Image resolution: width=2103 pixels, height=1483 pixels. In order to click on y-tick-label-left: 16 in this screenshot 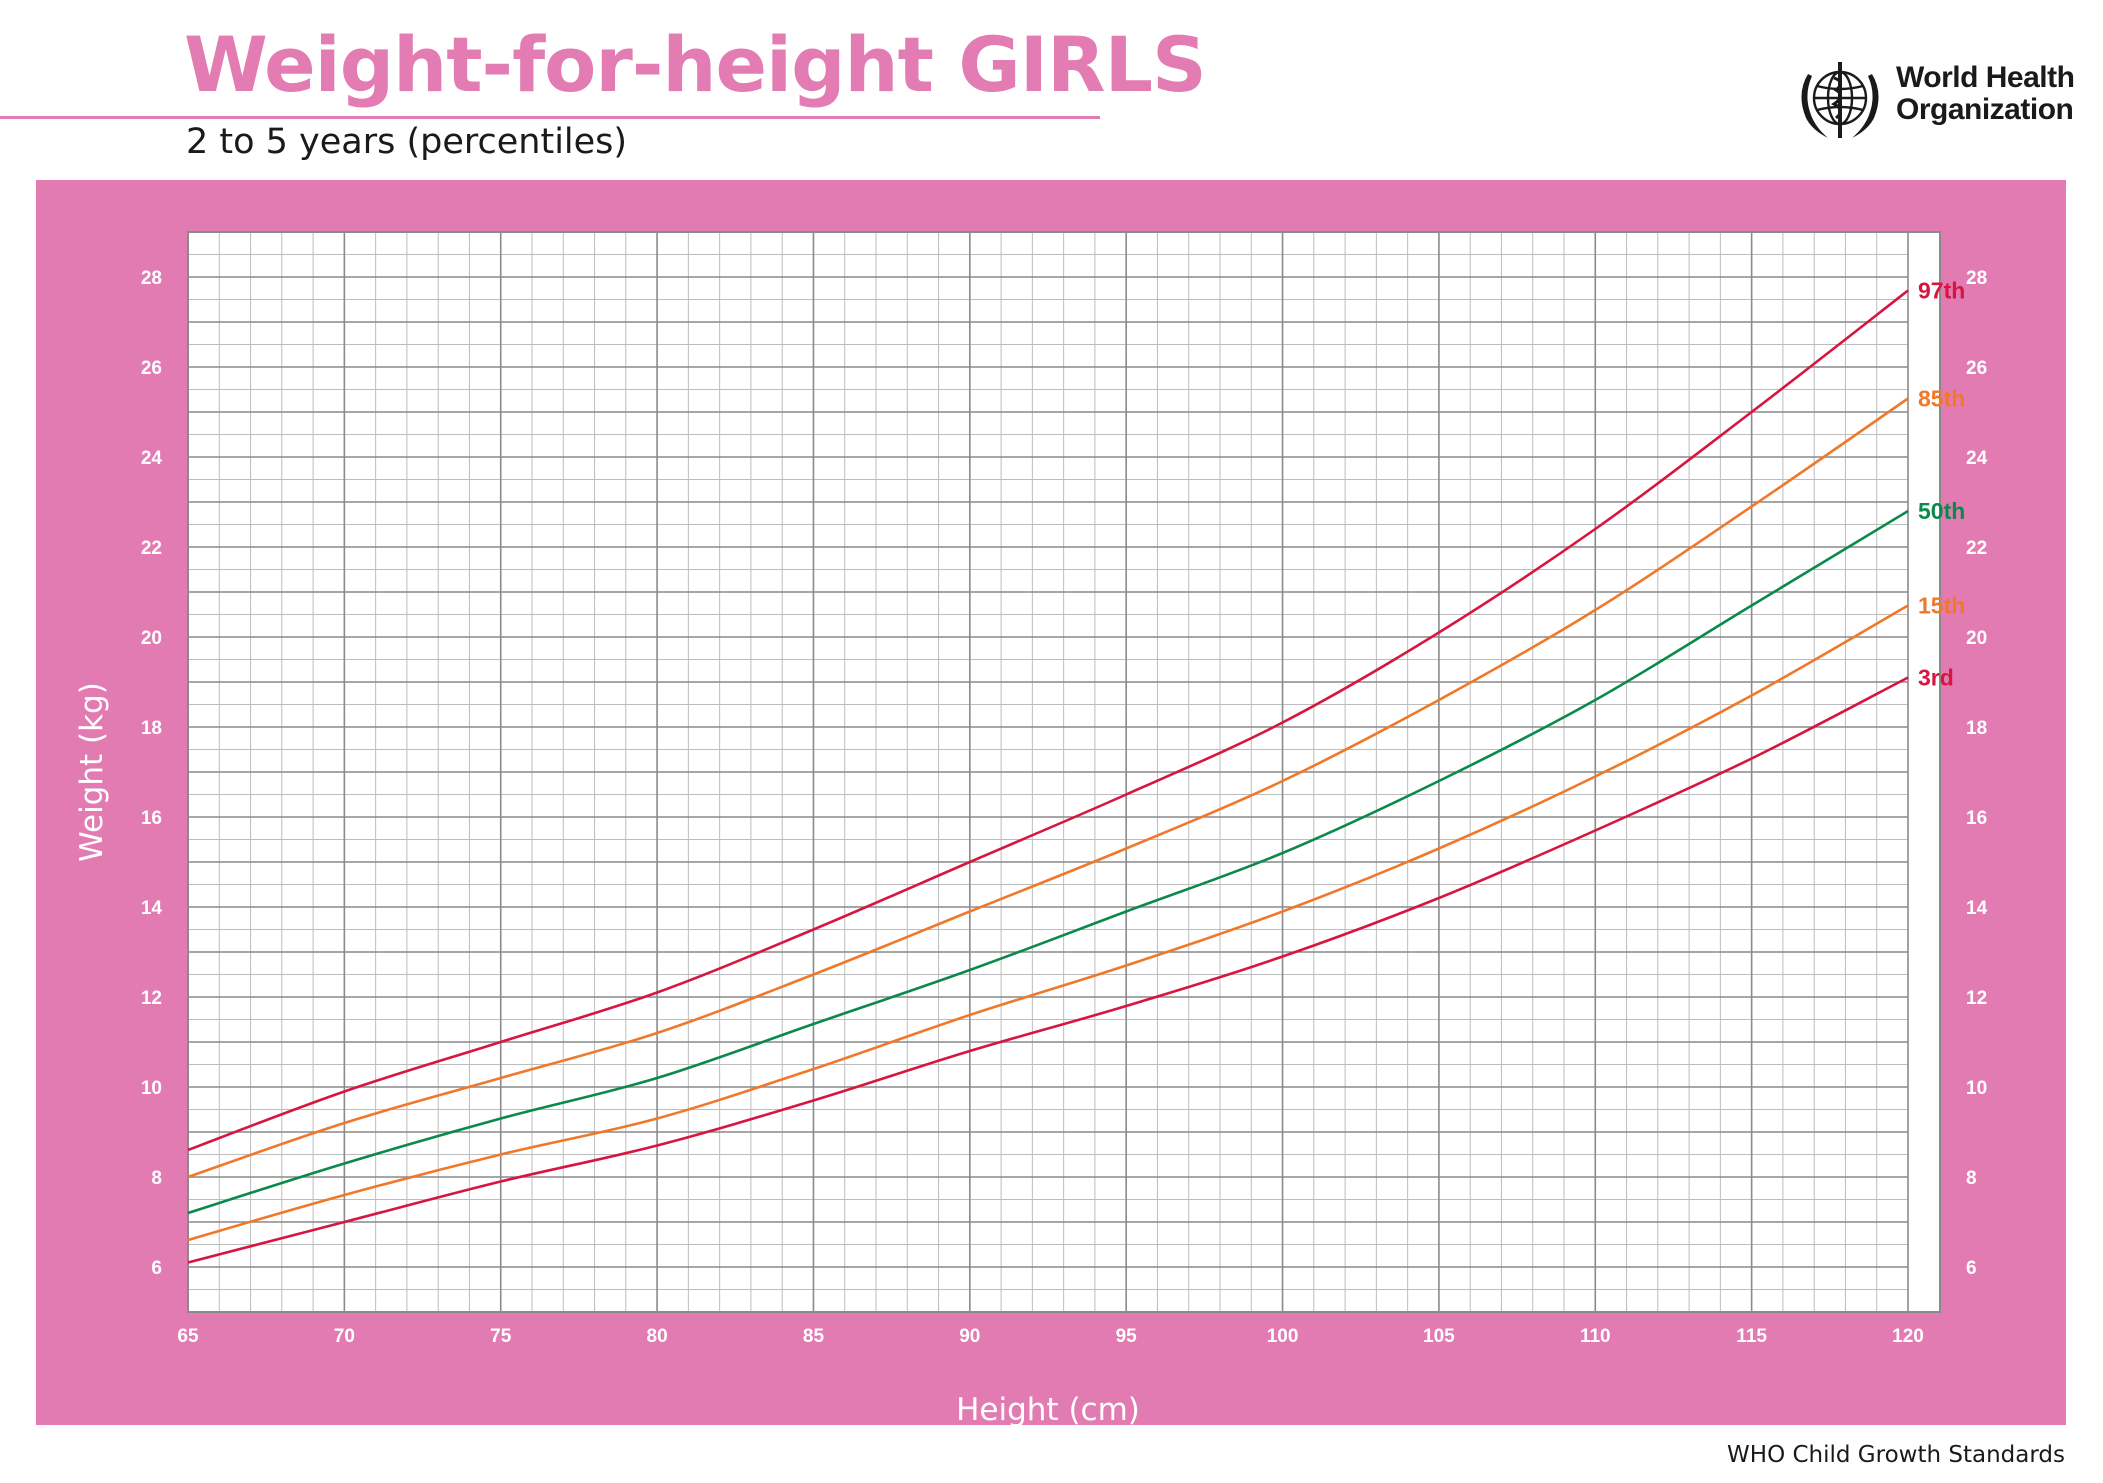, I will do `click(151, 818)`.